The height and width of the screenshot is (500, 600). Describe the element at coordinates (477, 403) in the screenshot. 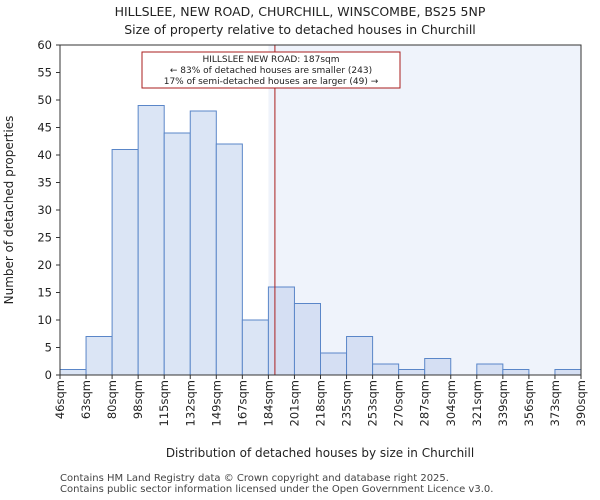

I see `x-tick-label: 321sqm` at that location.